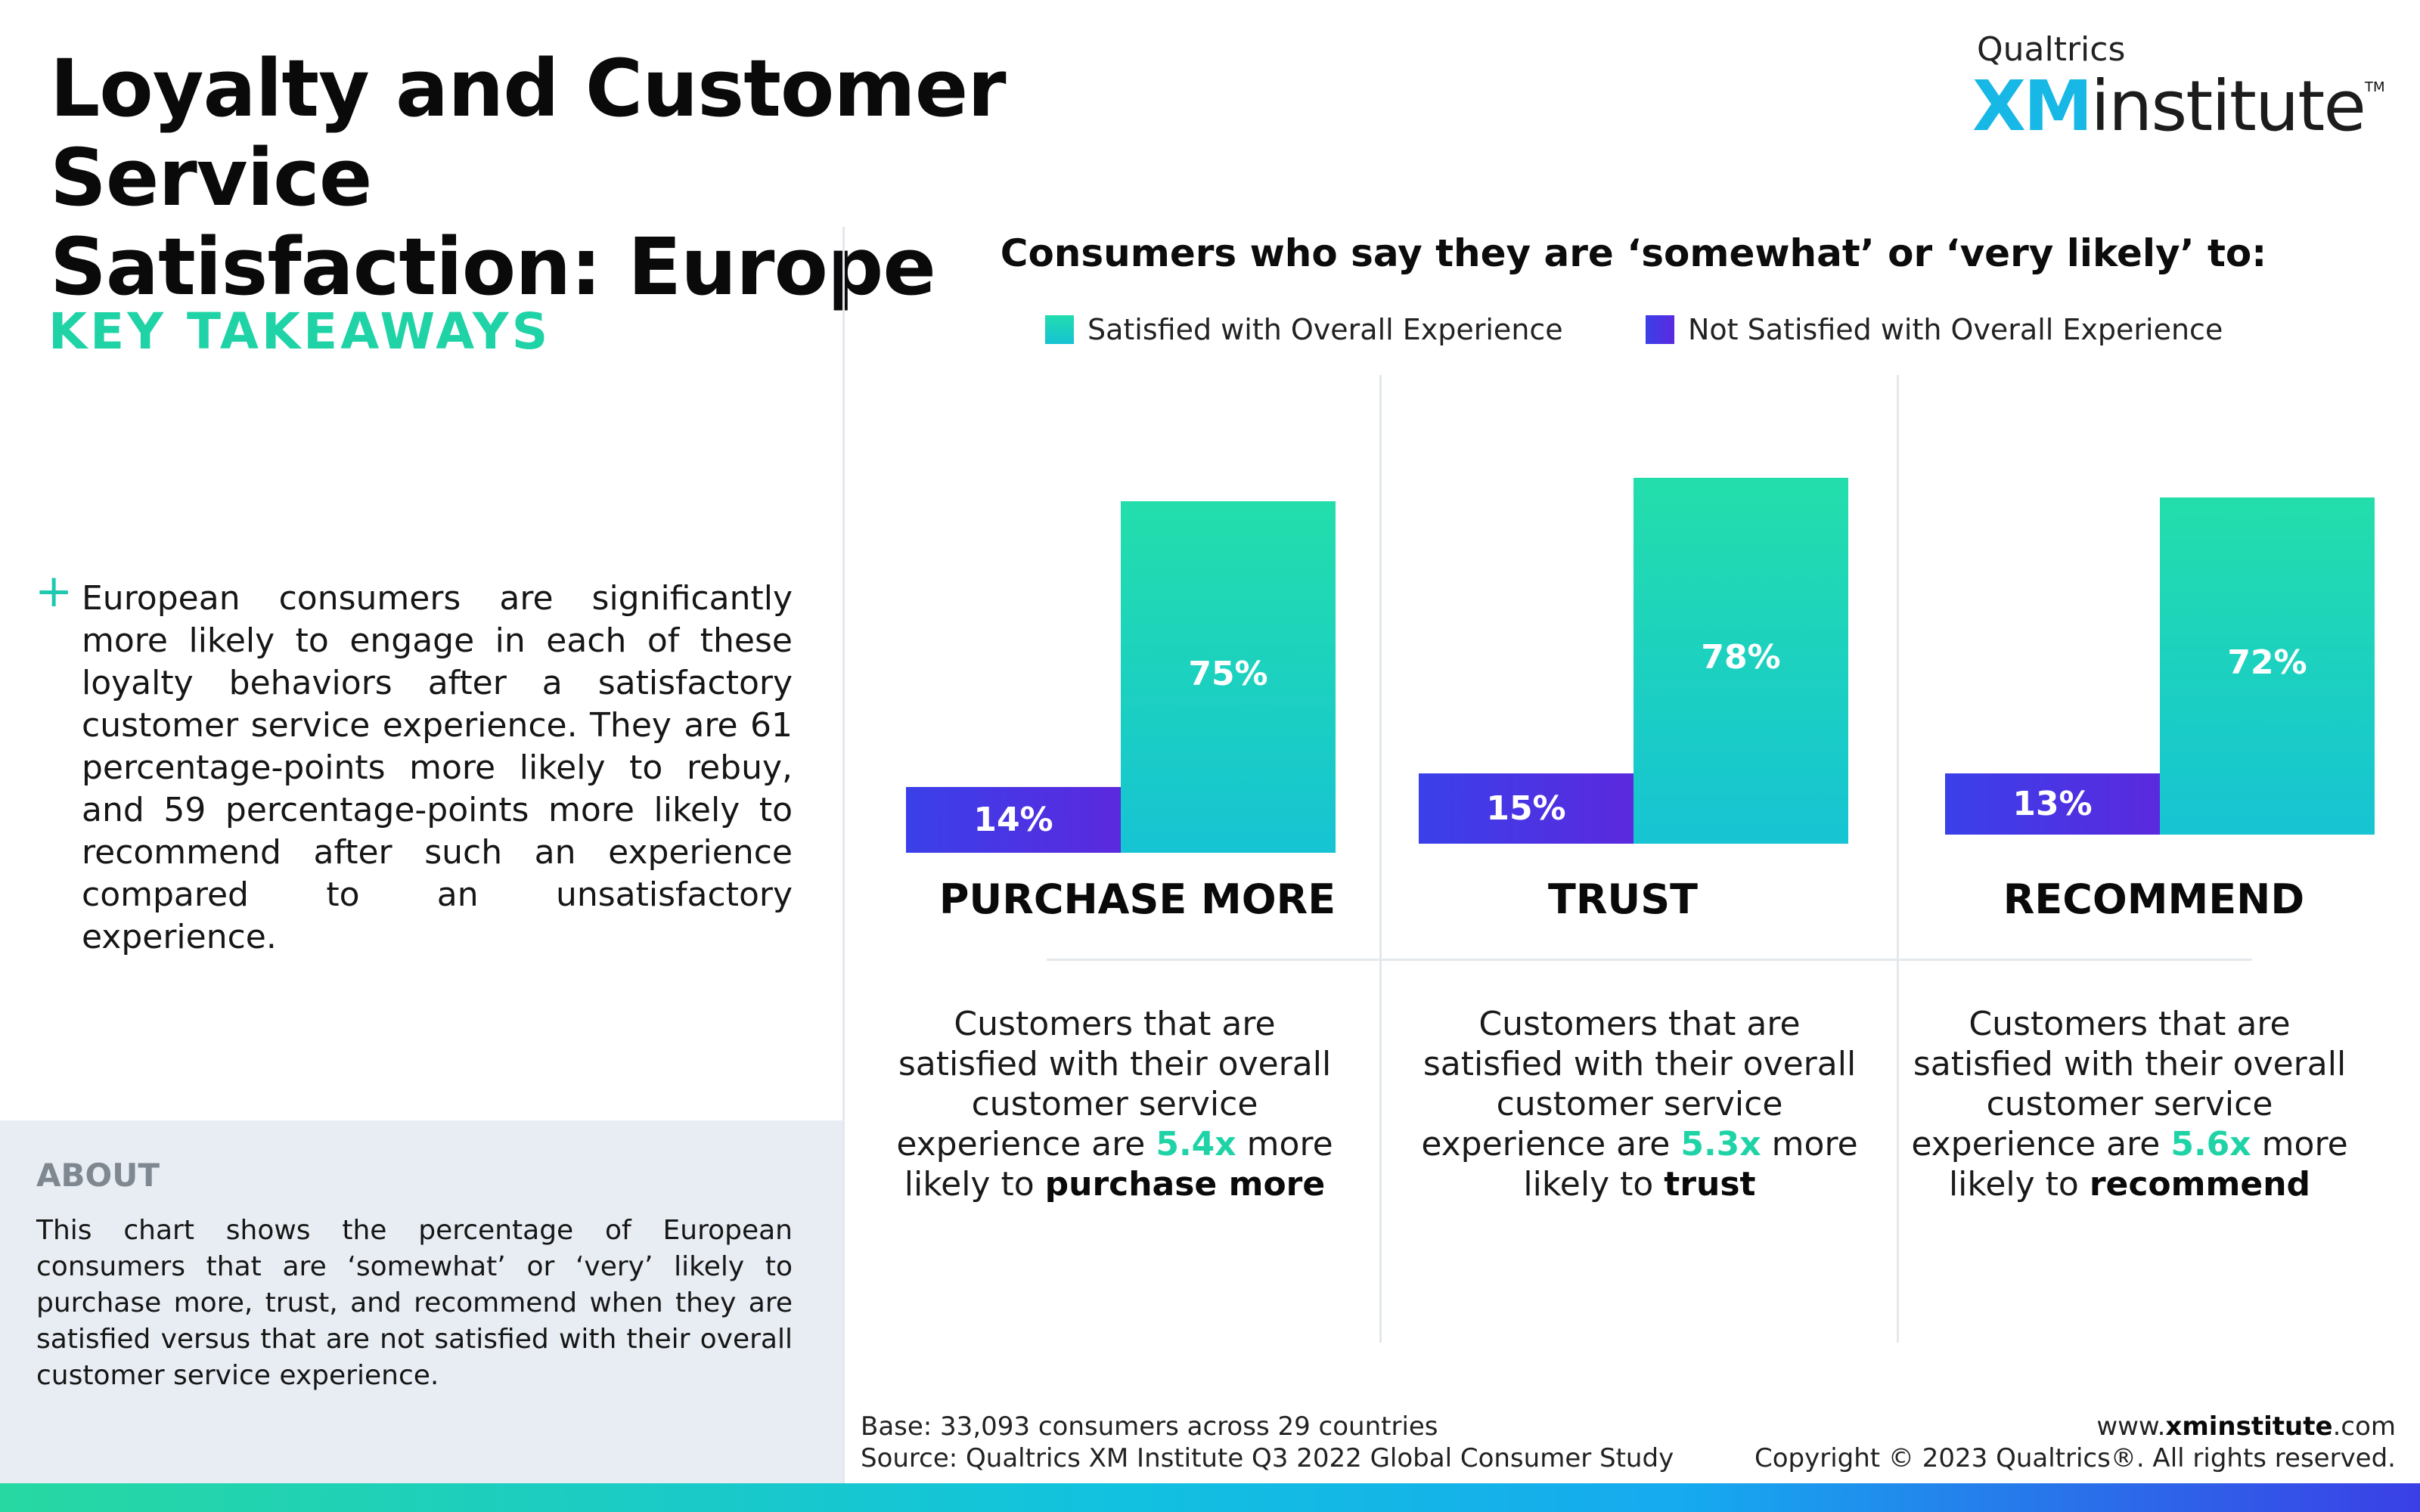 This screenshot has width=2420, height=1512. I want to click on bar-not-satisfied-trust, so click(1526, 809).